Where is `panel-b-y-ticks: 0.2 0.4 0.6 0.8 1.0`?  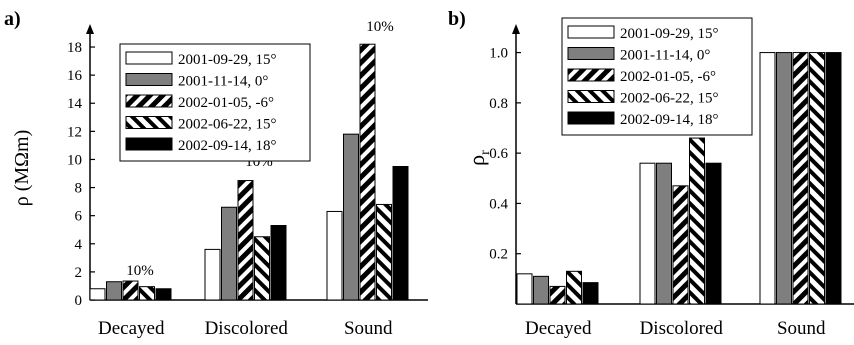
panel-b-y-ticks: 0.2 0.4 0.6 0.8 1.0 is located at coordinates (505, 154).